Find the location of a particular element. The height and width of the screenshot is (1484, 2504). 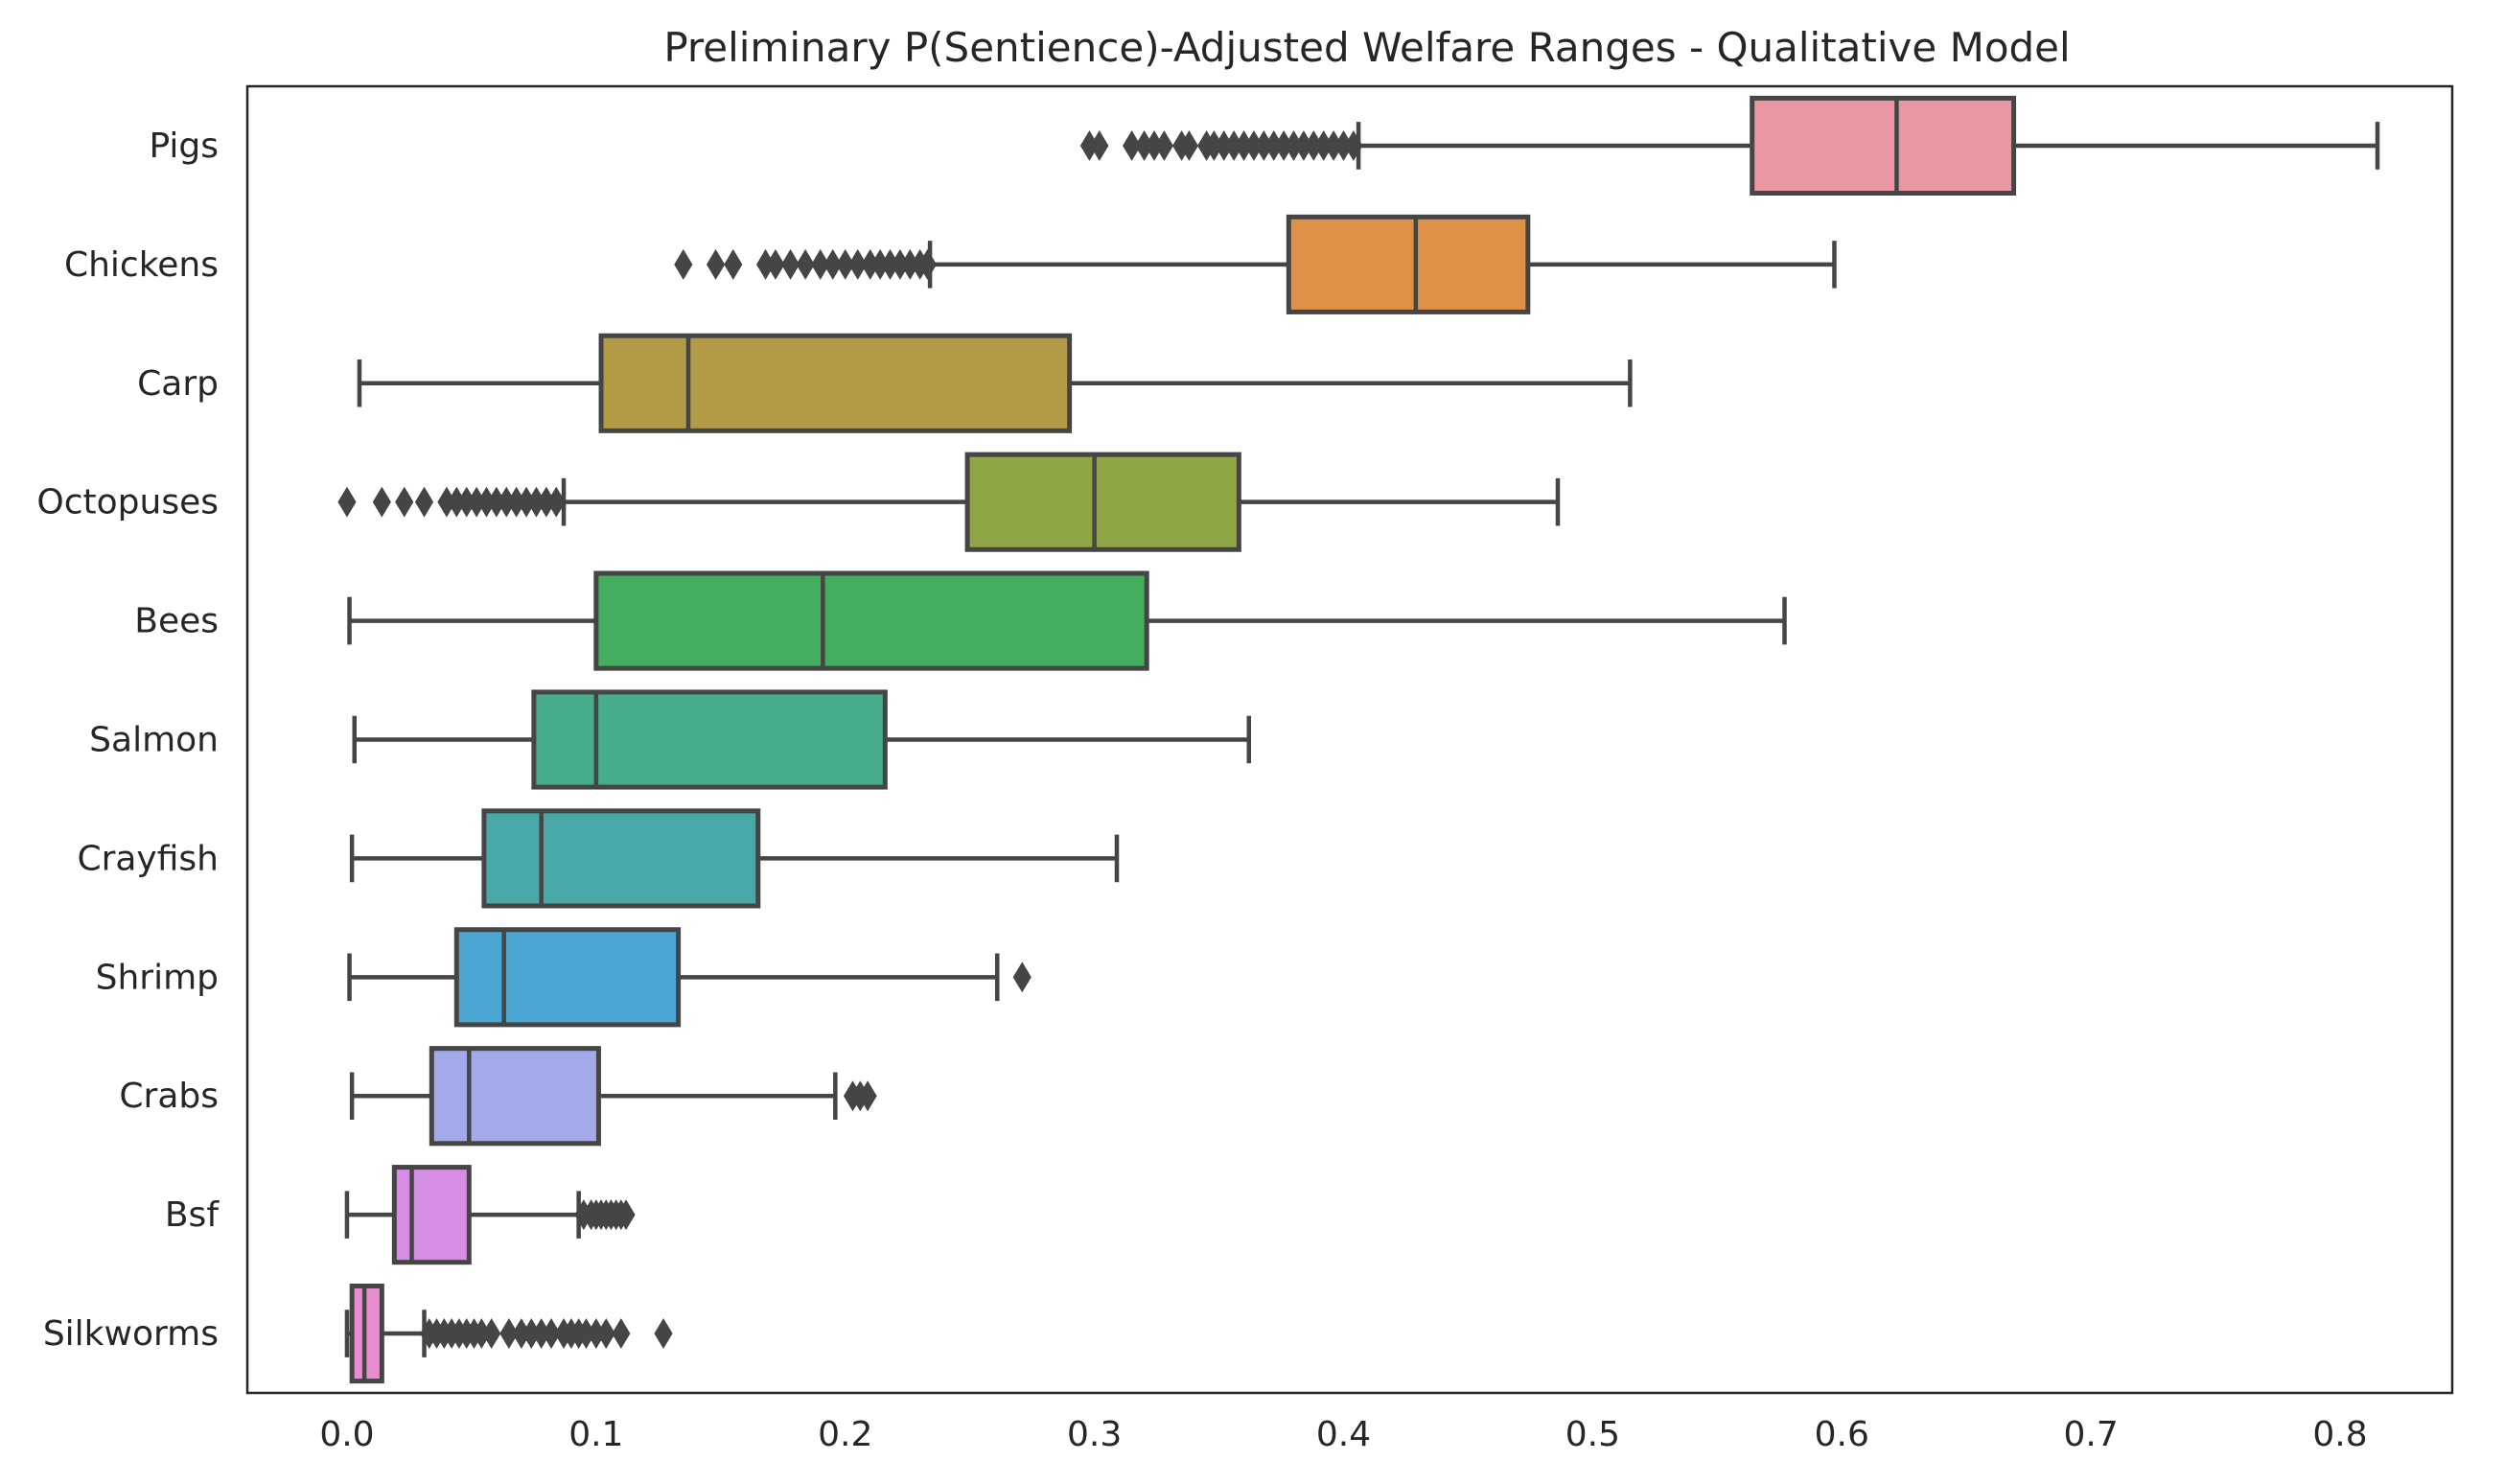

ytick-label-silkworms: Silkworms is located at coordinates (131, 1334).